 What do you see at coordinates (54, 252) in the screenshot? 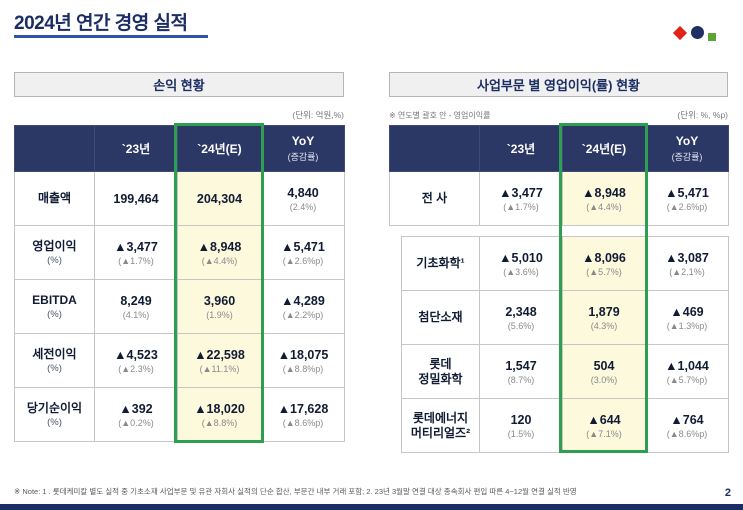
I see `row-label-cell: 영업이익 (%)` at bounding box center [54, 252].